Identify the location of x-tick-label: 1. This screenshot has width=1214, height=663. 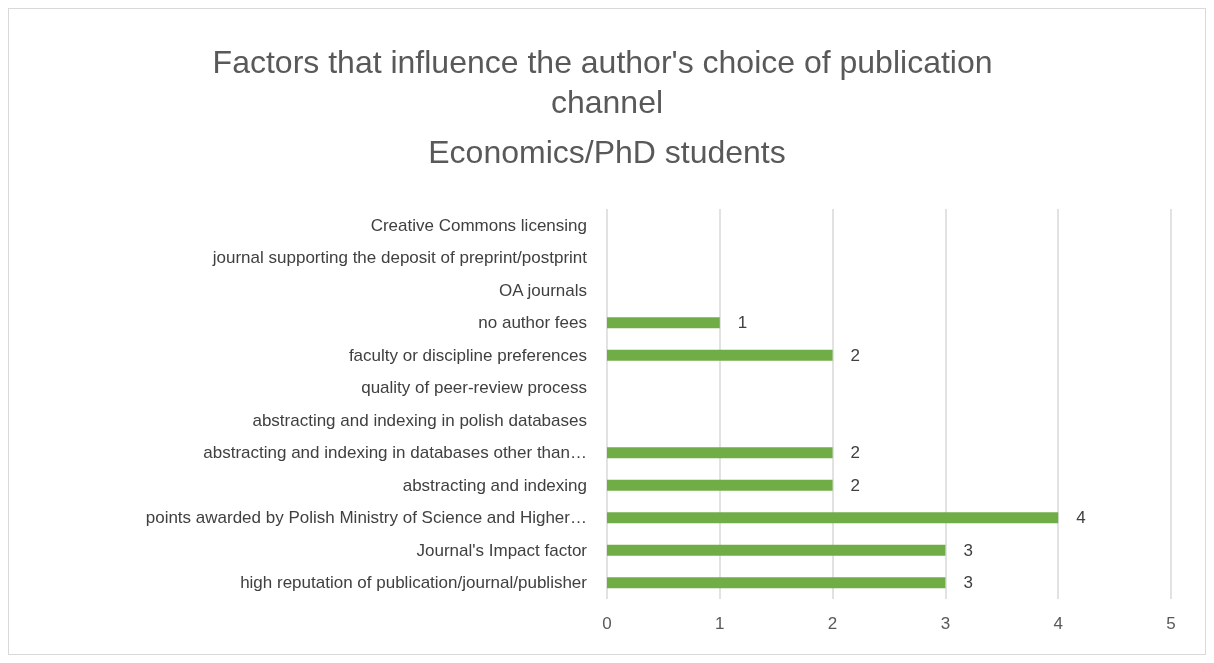
(720, 623).